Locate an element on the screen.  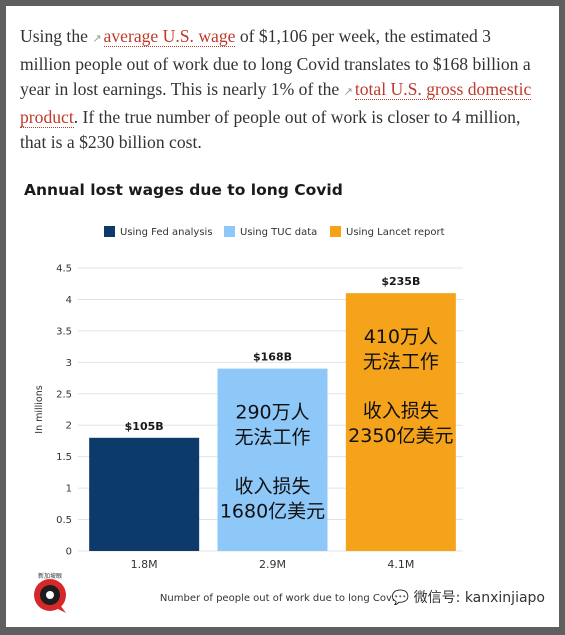
x-tick-label: 2.9M is located at coordinates (272, 564).